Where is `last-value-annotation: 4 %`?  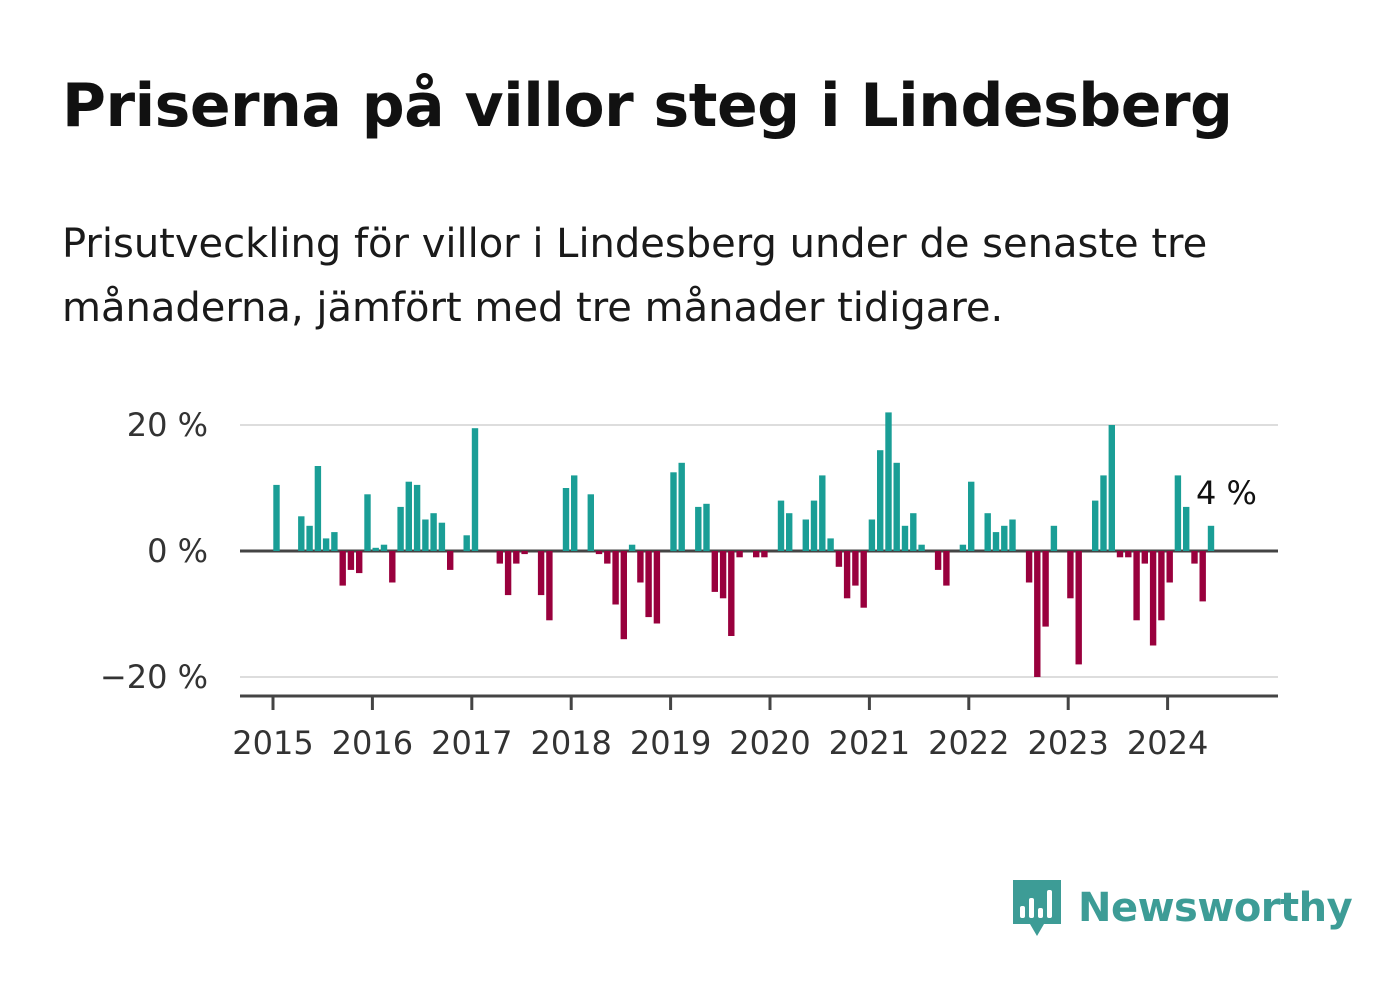
last-value-annotation: 4 % is located at coordinates (1226, 493).